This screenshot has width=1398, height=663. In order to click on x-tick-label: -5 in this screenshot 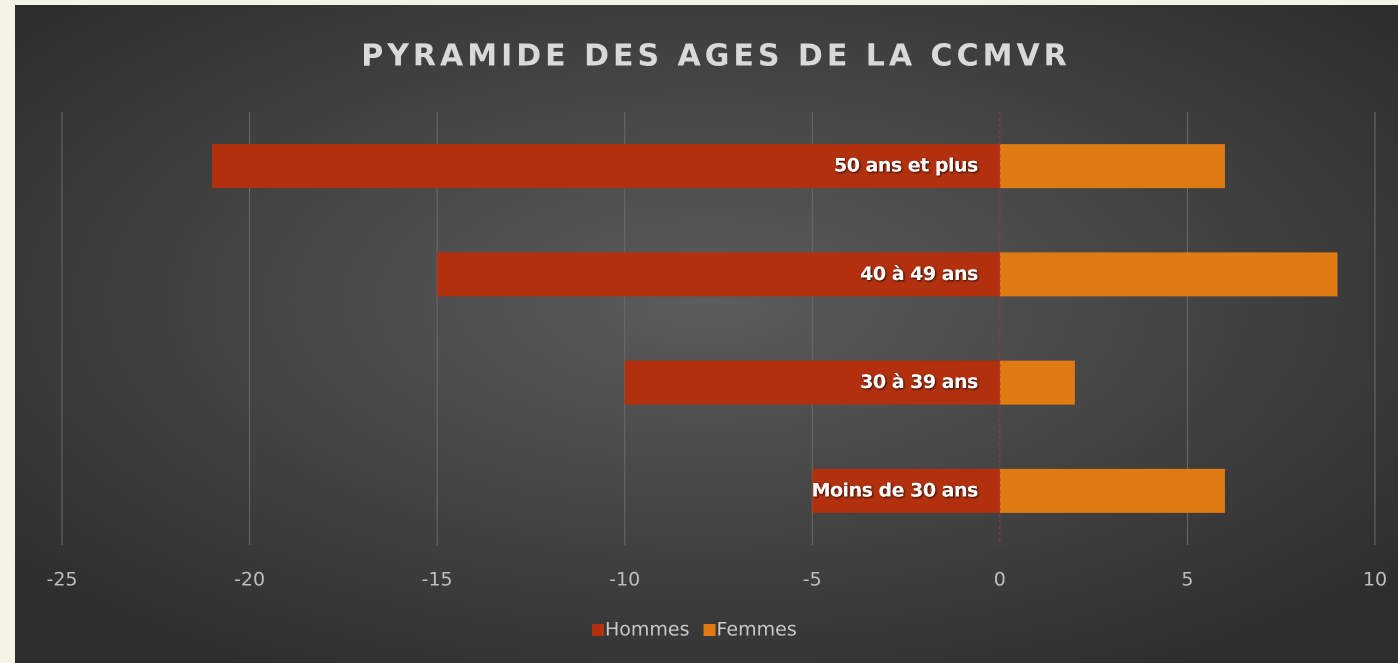, I will do `click(812, 580)`.